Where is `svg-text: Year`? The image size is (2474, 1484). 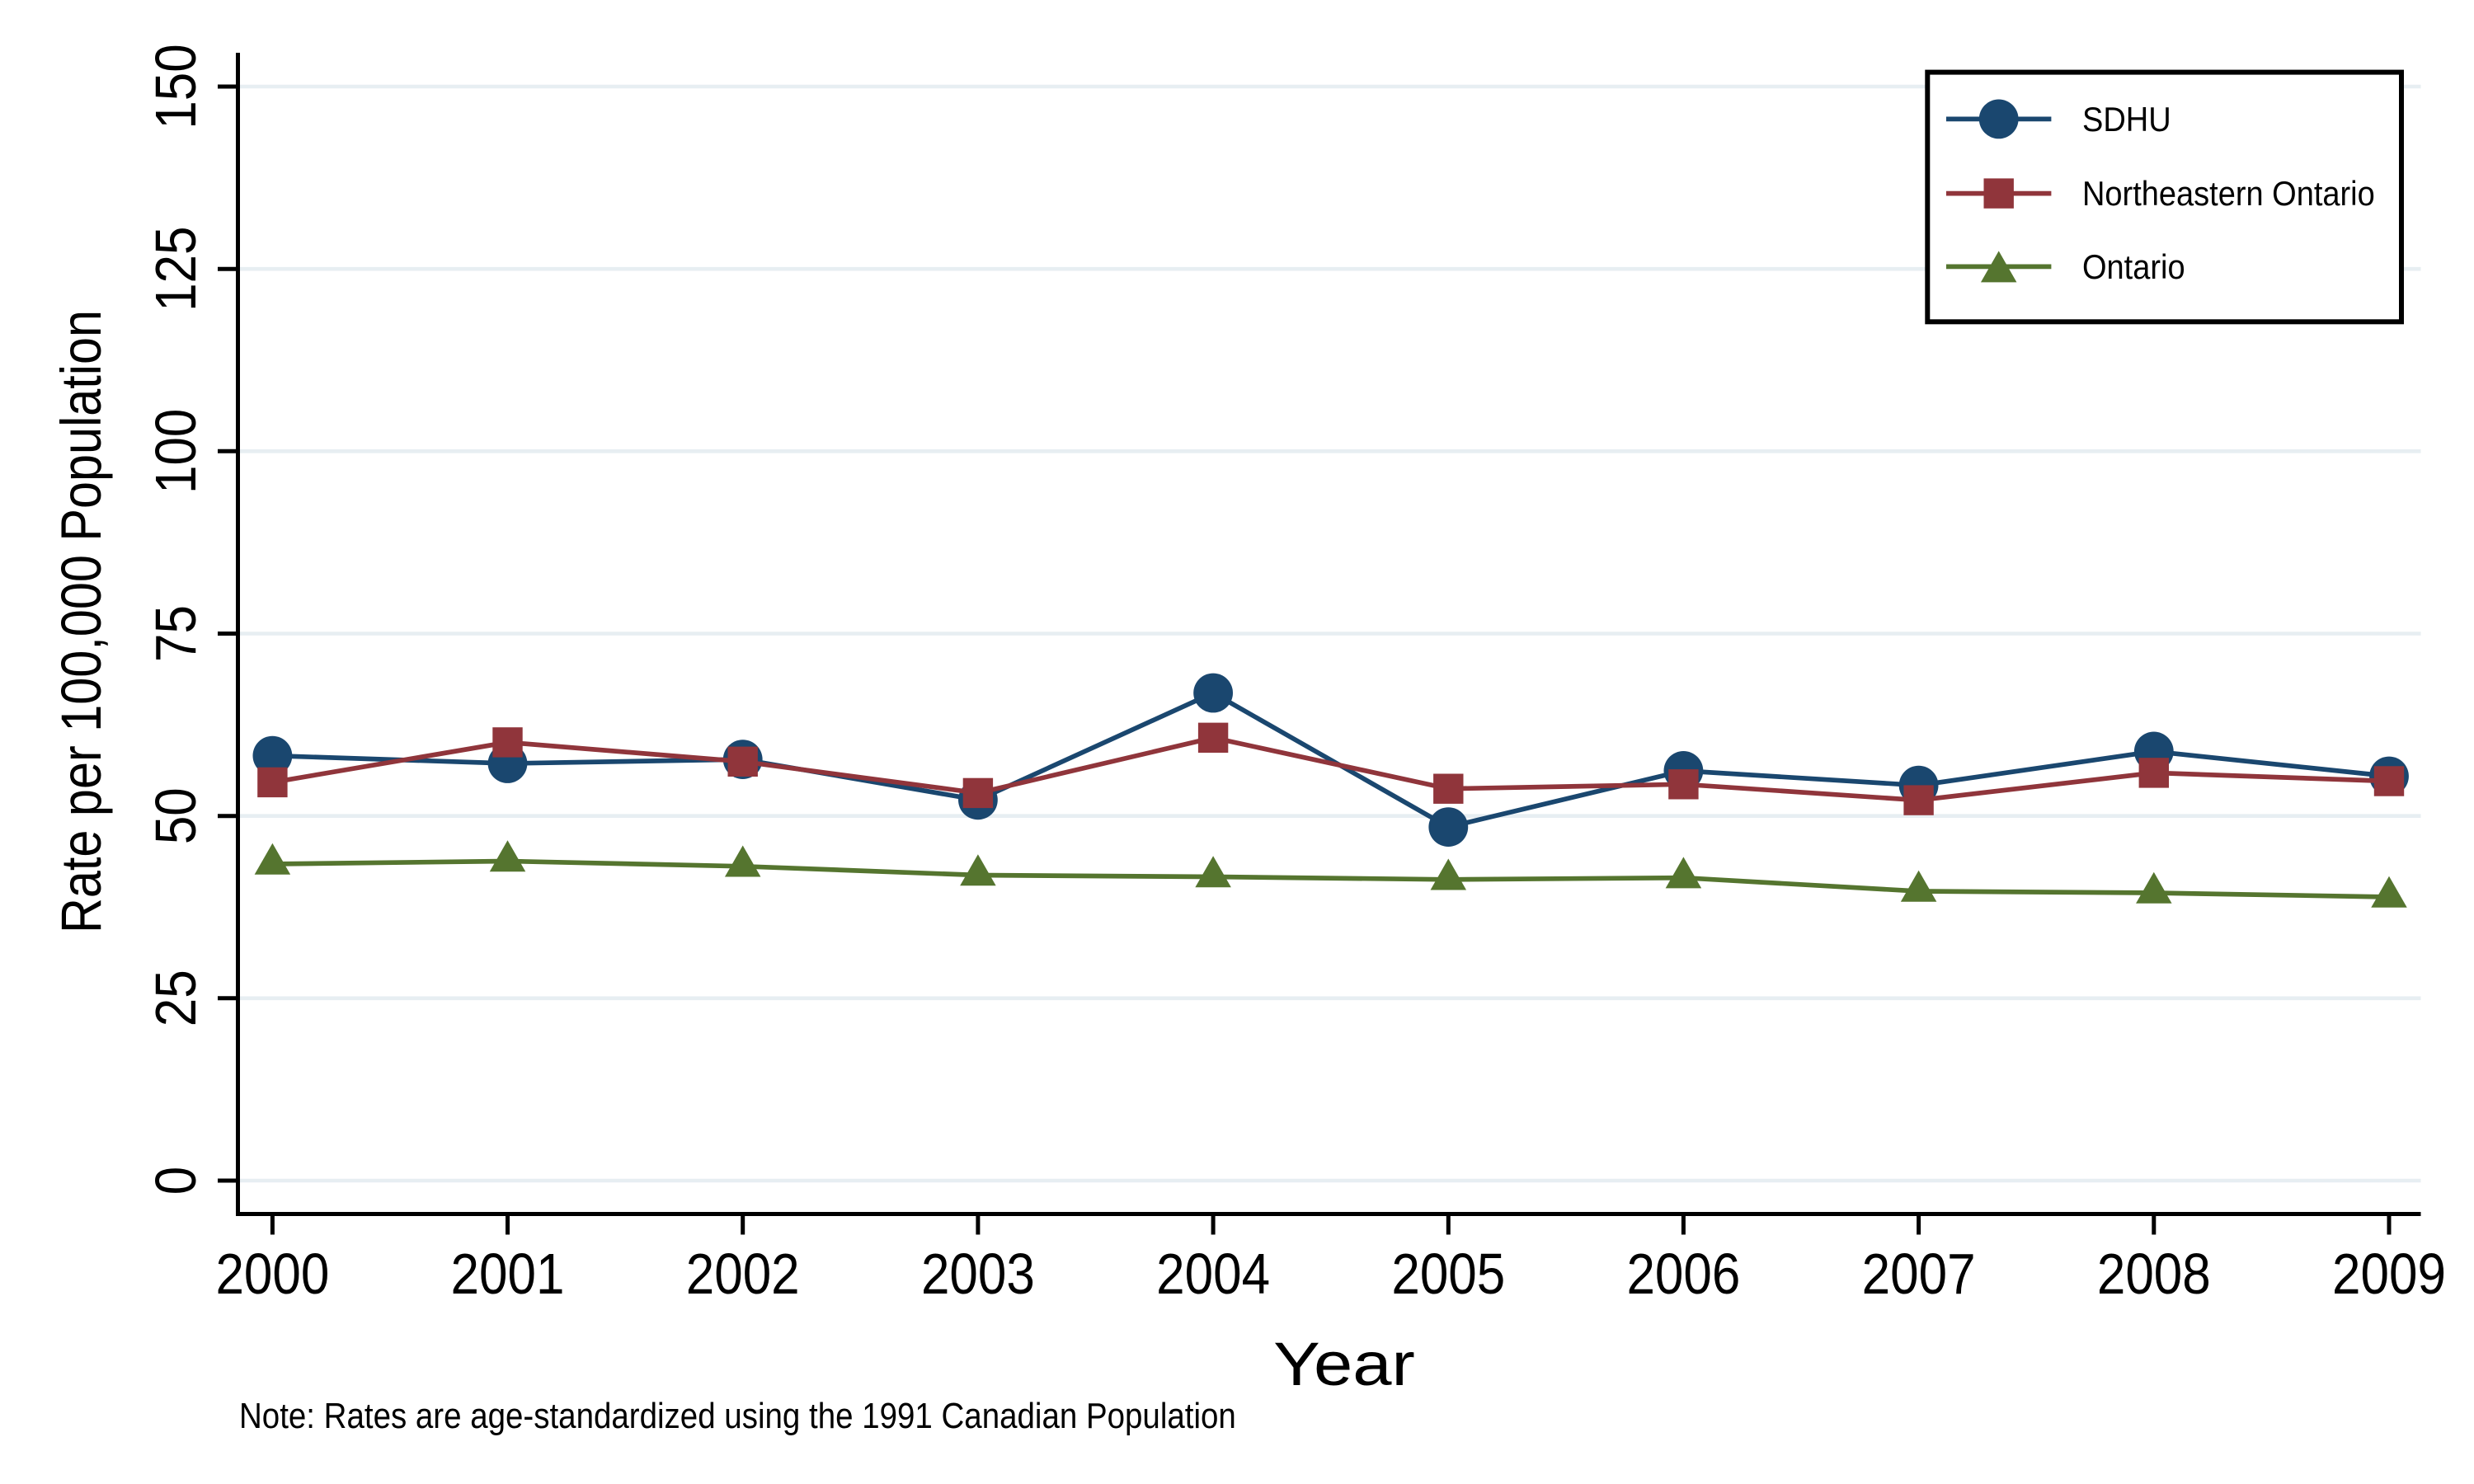
svg-text: Year is located at coordinates (1344, 1364).